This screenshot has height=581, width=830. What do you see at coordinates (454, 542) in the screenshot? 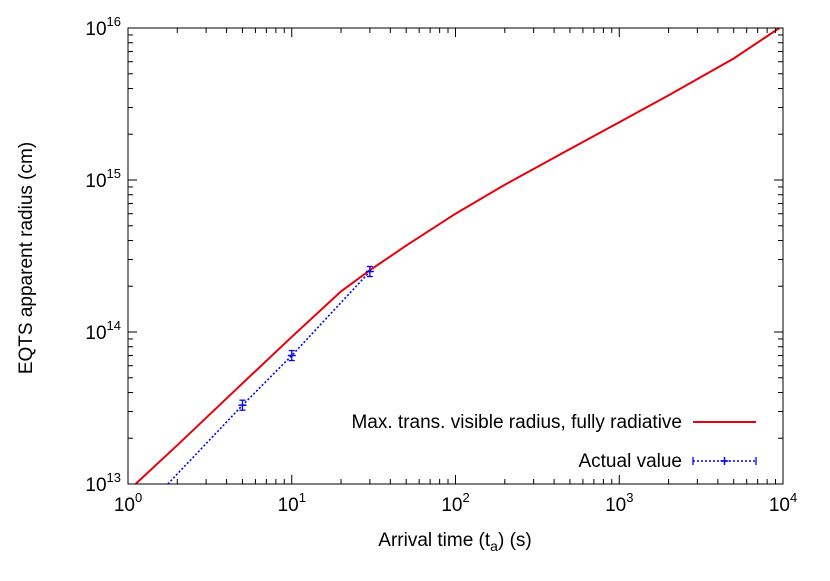
I see `x-axis-label: Arrival time (ta) (s)` at bounding box center [454, 542].